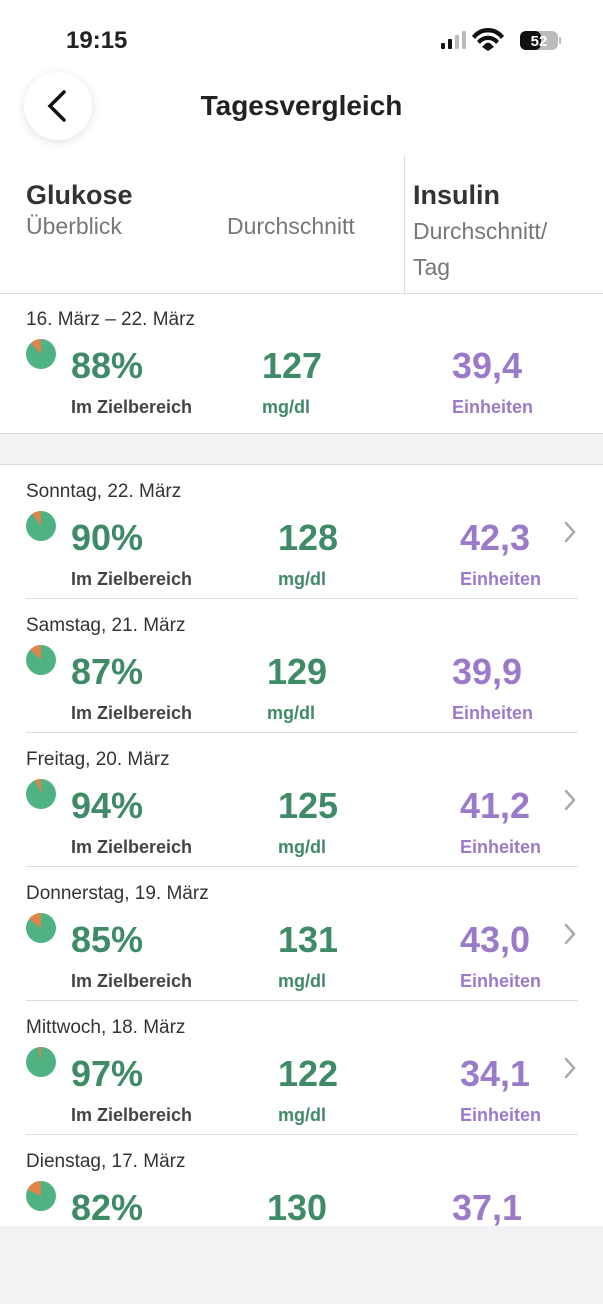  I want to click on insulin-average: Durchschnitt/ Tag, so click(480, 249).